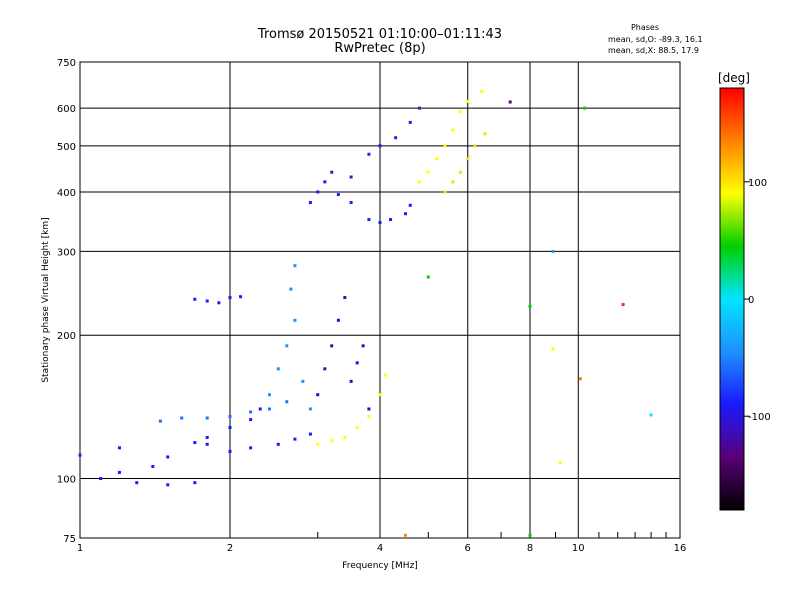 Image resolution: width=800 pixels, height=600 pixels. I want to click on colorbar, so click(732, 299).